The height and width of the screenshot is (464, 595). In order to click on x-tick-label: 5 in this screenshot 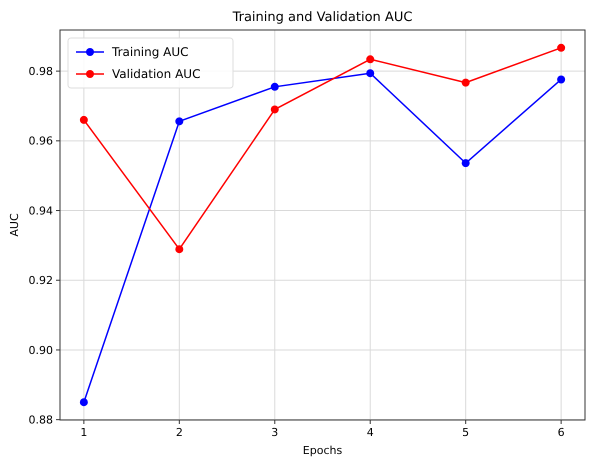, I will do `click(466, 432)`.